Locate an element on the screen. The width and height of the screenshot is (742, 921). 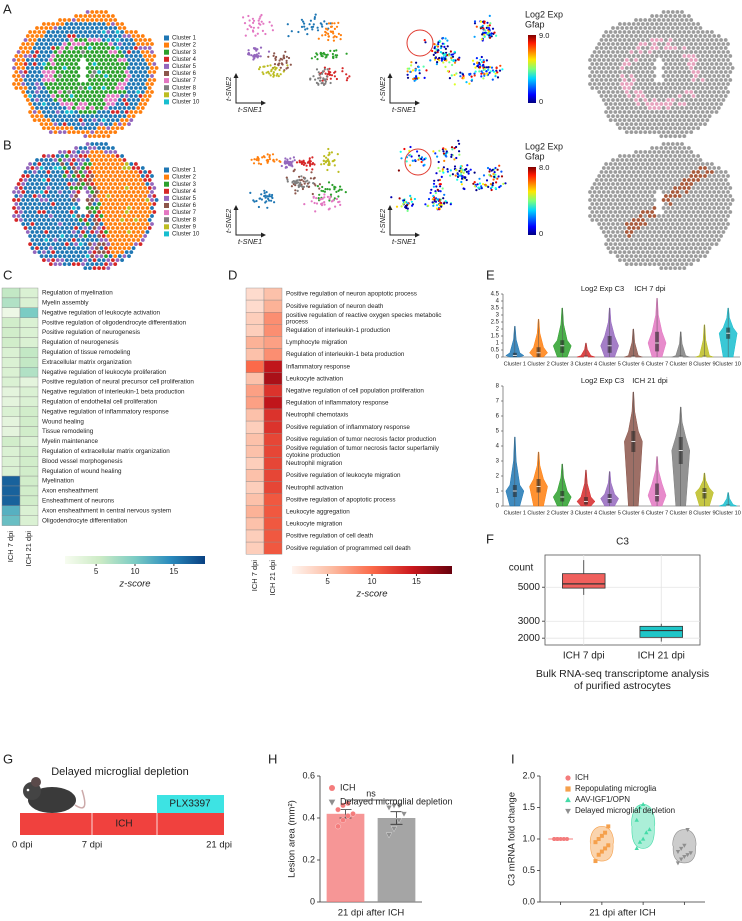
column-label: ICH 21 dpi is located at coordinates (28, 549).